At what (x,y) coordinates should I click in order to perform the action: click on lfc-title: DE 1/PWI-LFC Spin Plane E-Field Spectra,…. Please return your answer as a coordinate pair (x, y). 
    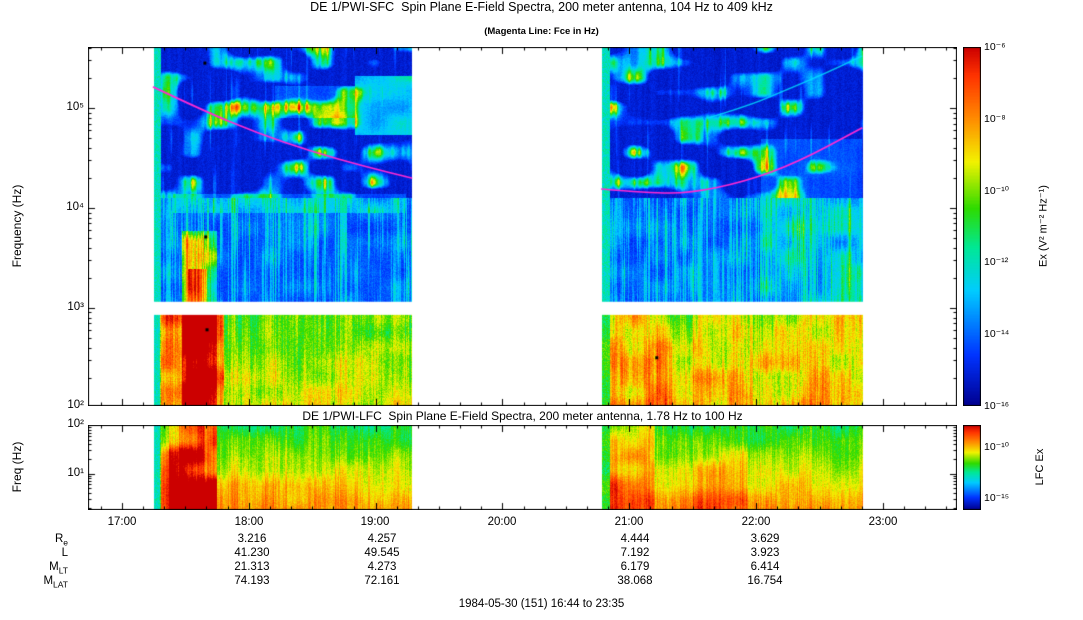
    Looking at the image, I should click on (522, 416).